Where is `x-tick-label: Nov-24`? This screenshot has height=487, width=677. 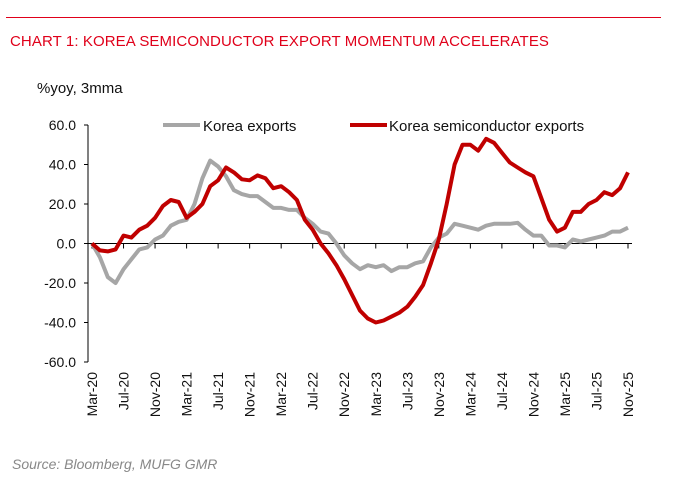
x-tick-label: Nov-24 is located at coordinates (533, 394).